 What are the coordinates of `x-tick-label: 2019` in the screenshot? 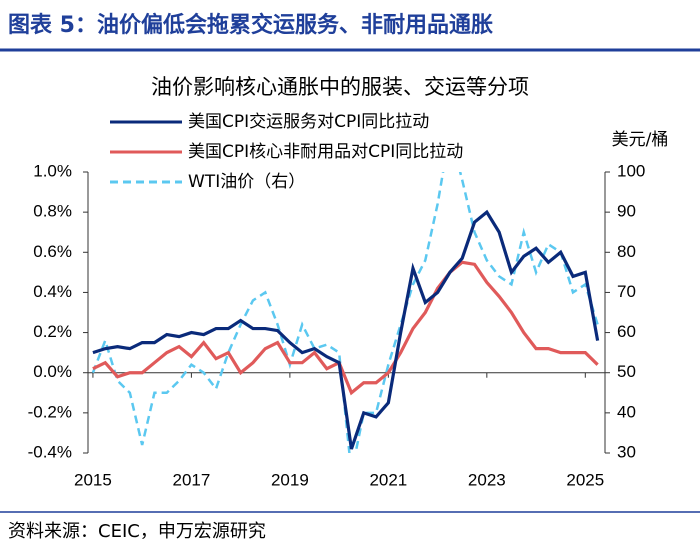 It's located at (290, 479).